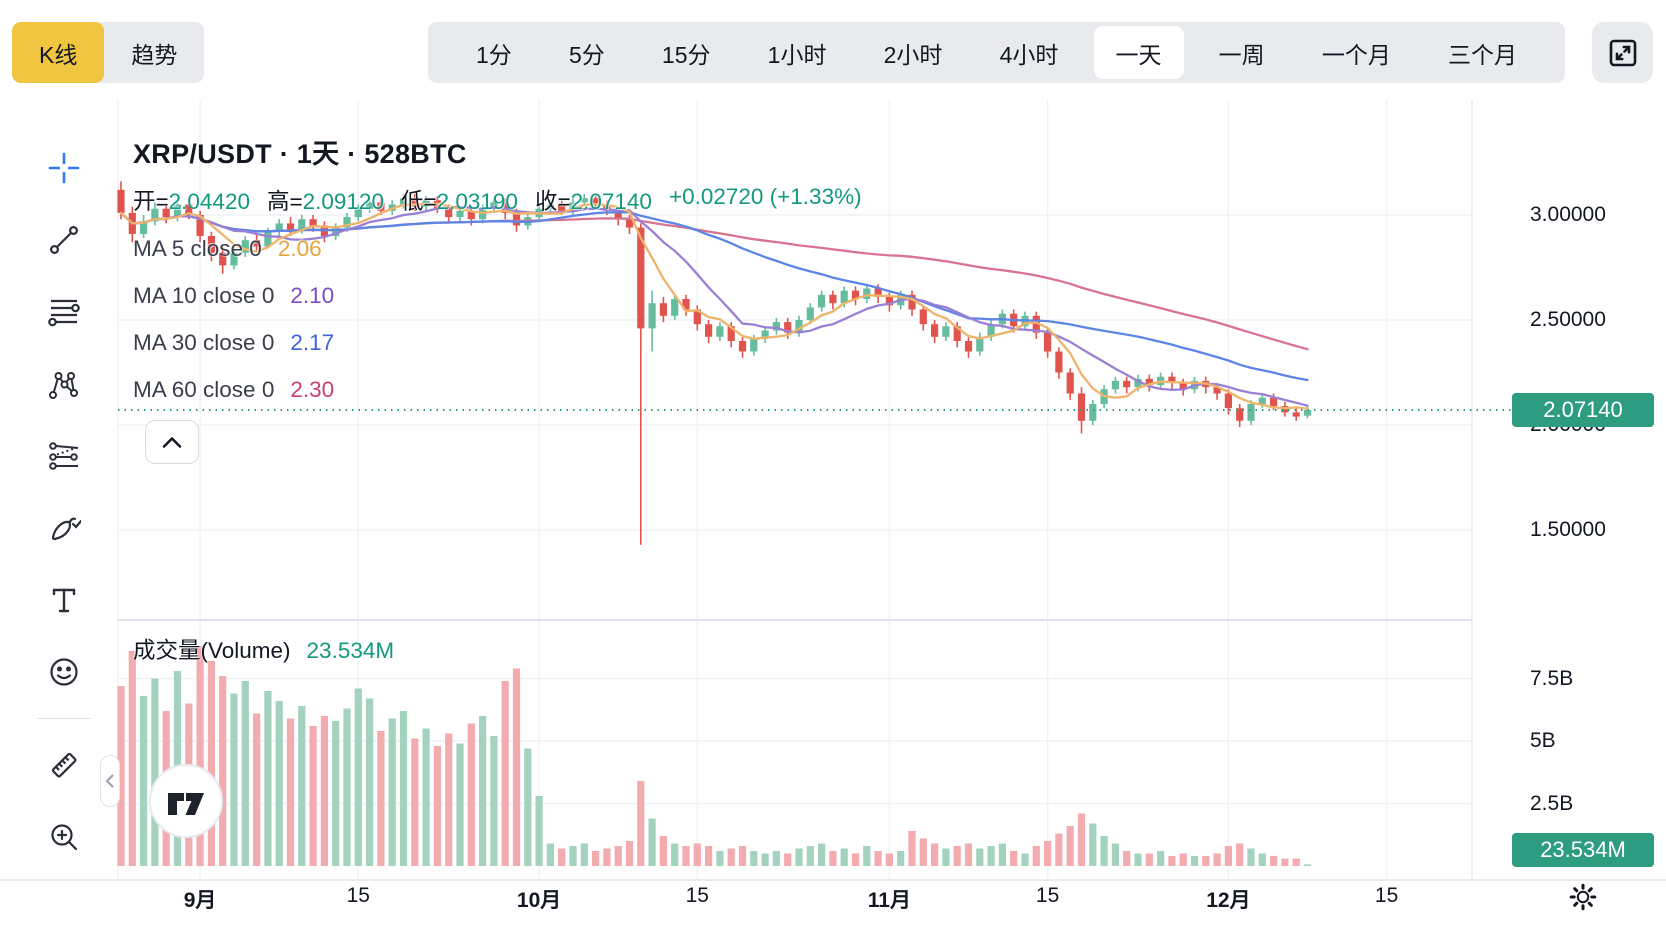  What do you see at coordinates (151, 201) in the screenshot?
I see `open-label: 开=` at bounding box center [151, 201].